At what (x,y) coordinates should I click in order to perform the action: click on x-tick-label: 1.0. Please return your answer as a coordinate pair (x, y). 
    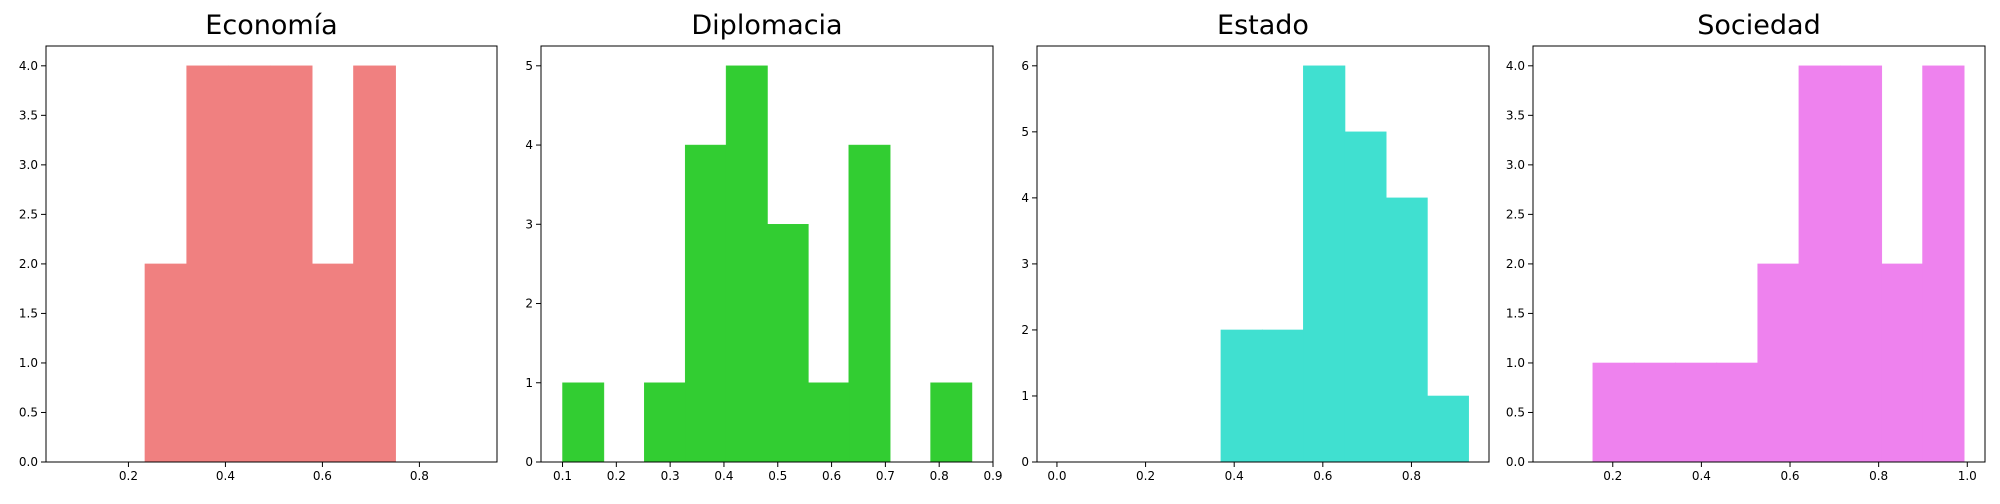
    Looking at the image, I should click on (1967, 476).